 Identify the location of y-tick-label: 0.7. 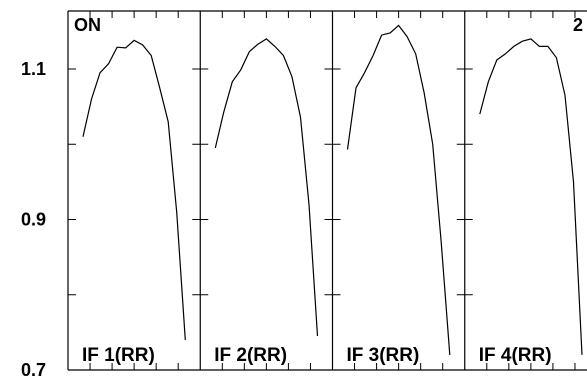
(33, 368).